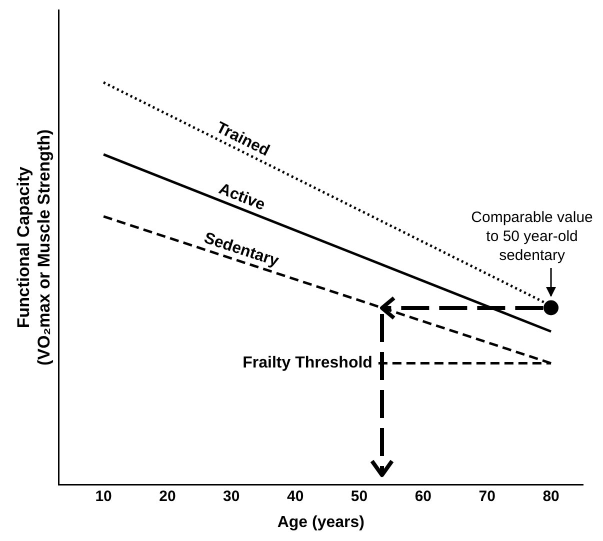 This screenshot has width=603, height=541. I want to click on x-tick-label: 70, so click(487, 496).